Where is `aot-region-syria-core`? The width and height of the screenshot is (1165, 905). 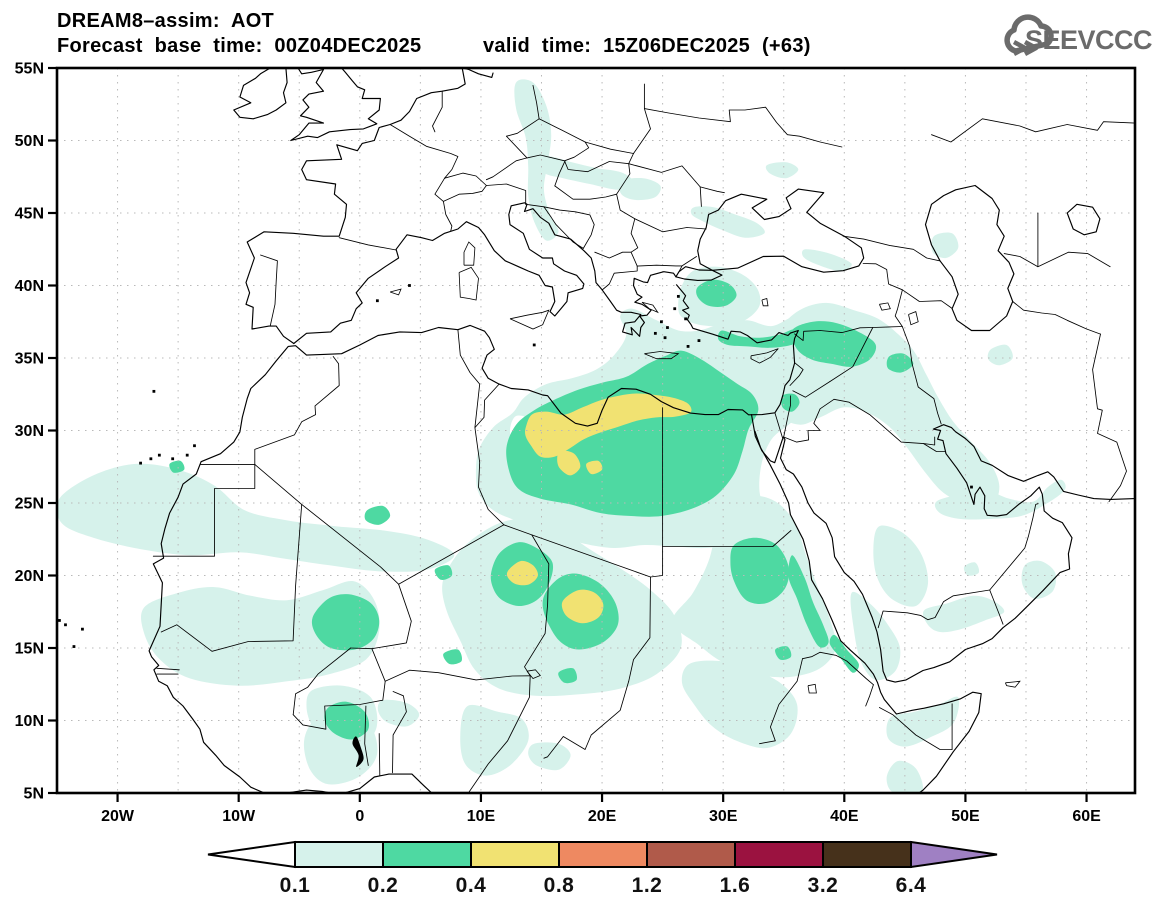 aot-region-syria-core is located at coordinates (834, 344).